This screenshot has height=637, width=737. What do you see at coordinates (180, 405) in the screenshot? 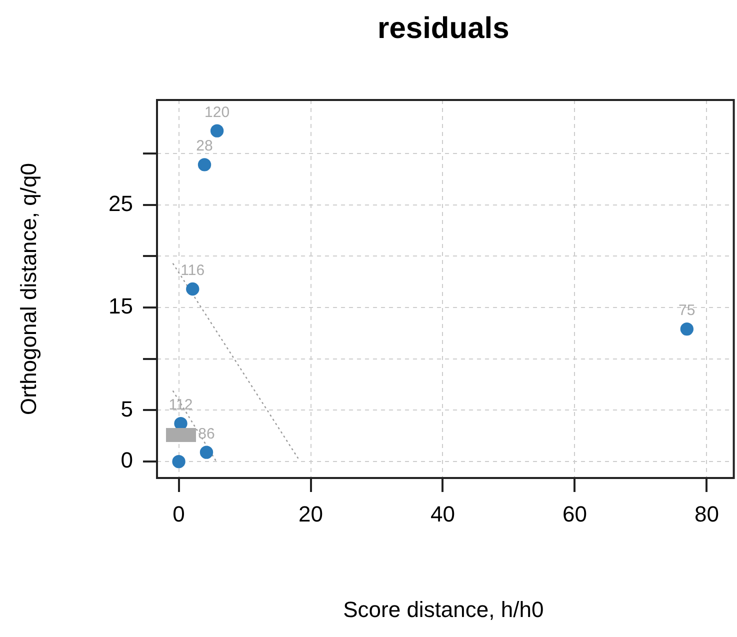
I see `annotation: 112` at bounding box center [180, 405].